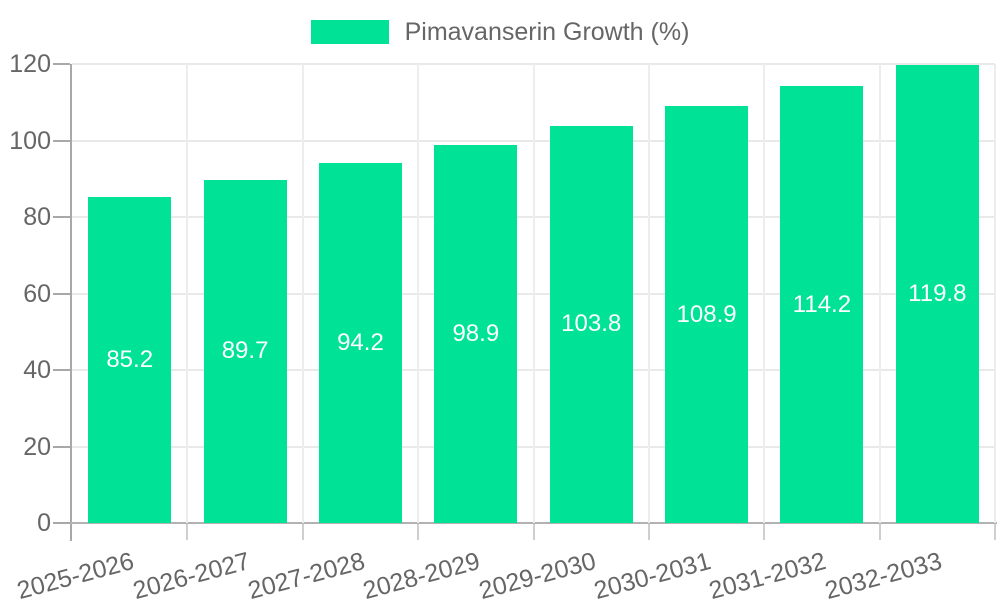  Describe the element at coordinates (883, 573) in the screenshot. I see `x-axis-tick-label-text: 2032-2033` at that location.